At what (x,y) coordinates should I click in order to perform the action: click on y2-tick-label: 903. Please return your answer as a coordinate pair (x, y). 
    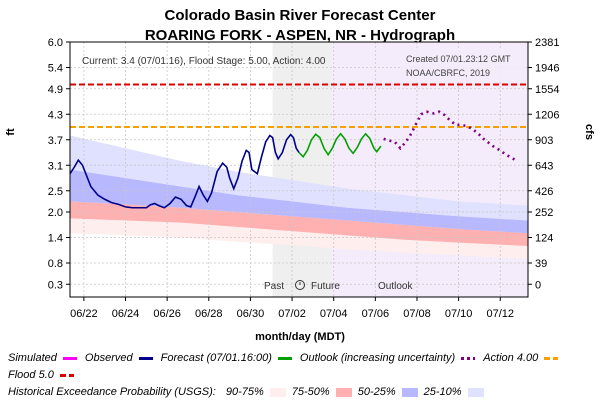
    Looking at the image, I should click on (544, 141).